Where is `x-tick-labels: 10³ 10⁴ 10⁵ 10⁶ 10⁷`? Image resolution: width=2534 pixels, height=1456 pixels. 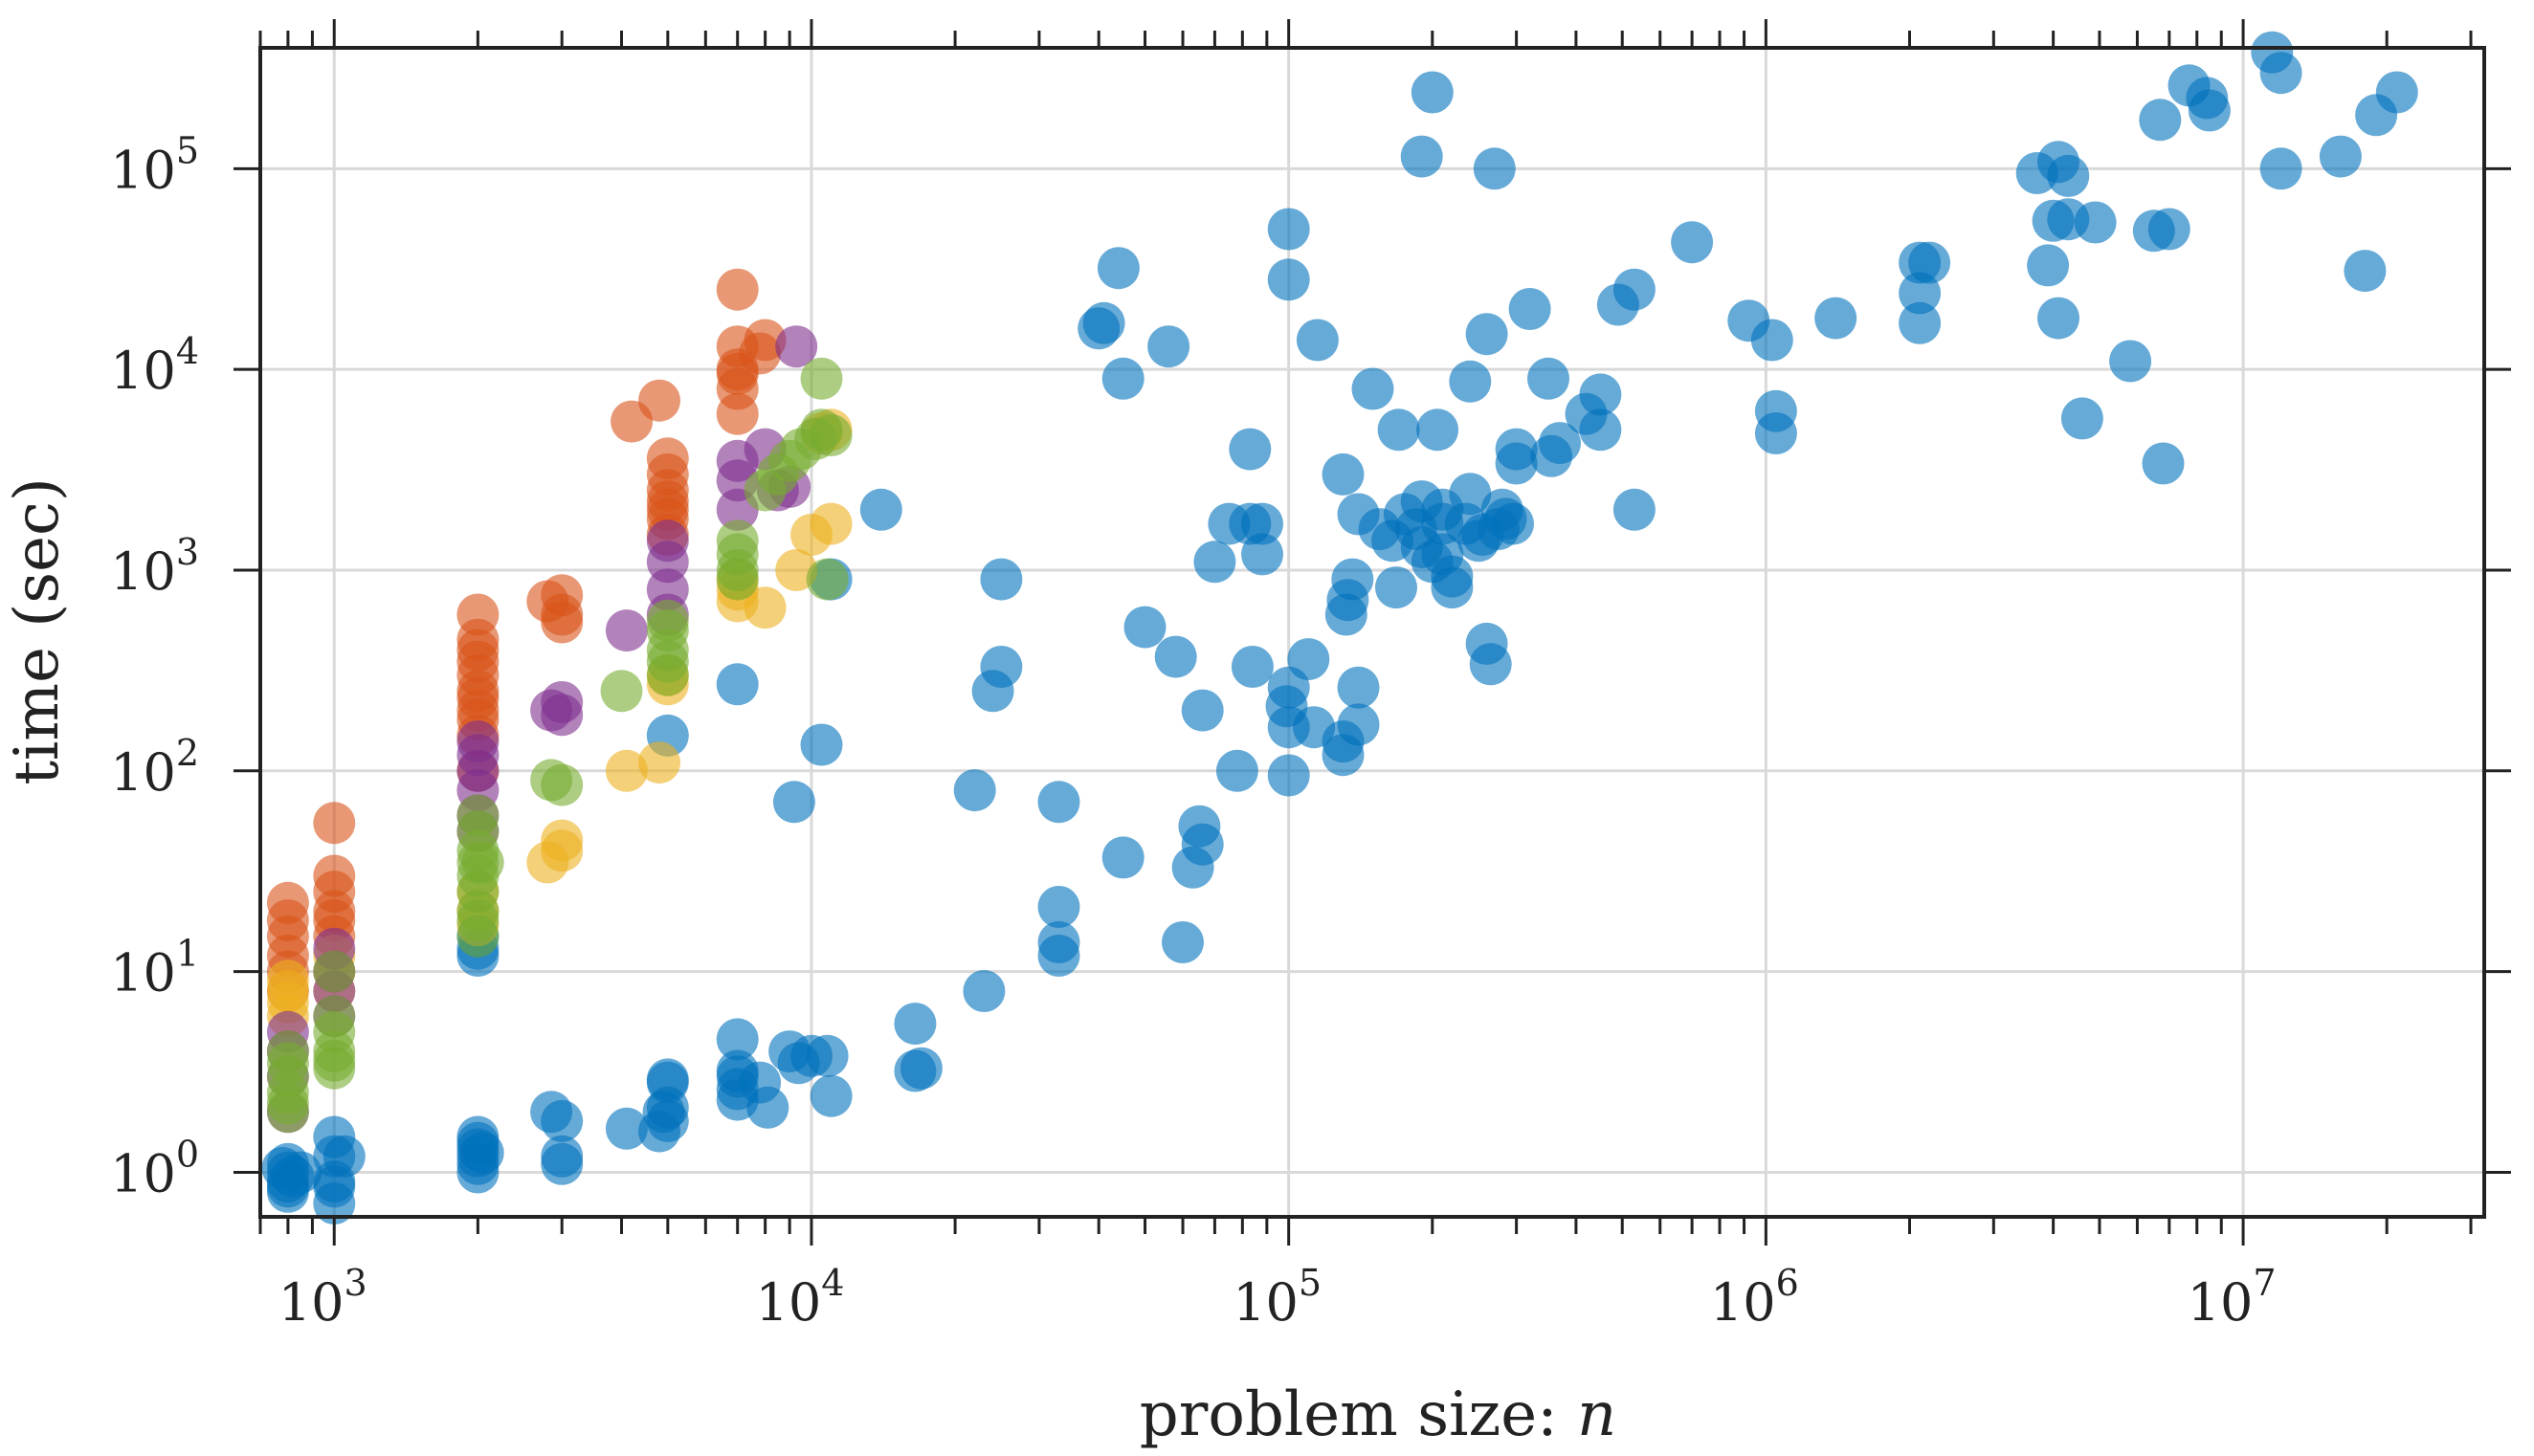 x-tick-labels: 10³ 10⁴ 10⁵ 10⁶ 10⁷ is located at coordinates (1277, 1298).